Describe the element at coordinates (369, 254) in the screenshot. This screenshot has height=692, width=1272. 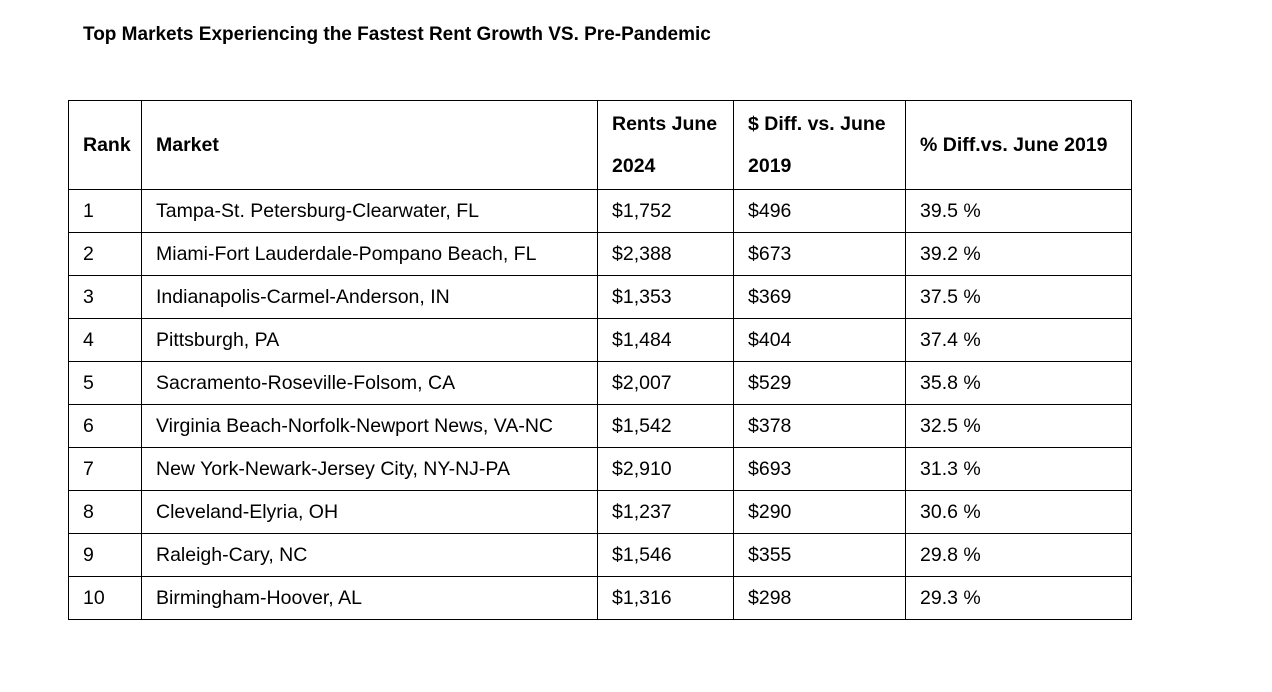
I see `cell-market: Miami-Fort Lauderdale-Pompano Beach, FL` at that location.